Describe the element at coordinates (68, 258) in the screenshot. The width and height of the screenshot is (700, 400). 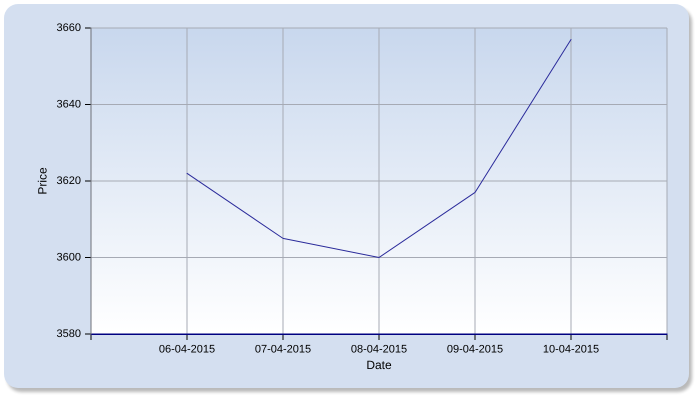
I see `y-tick-label: 3600` at that location.